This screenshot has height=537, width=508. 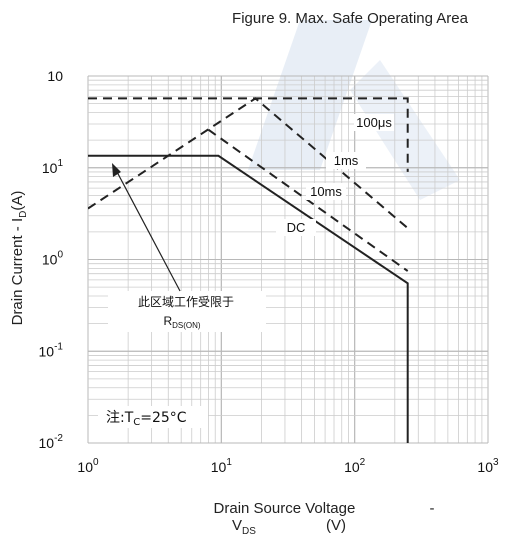 I want to click on limit-arrow-line, so click(x=148, y=230).